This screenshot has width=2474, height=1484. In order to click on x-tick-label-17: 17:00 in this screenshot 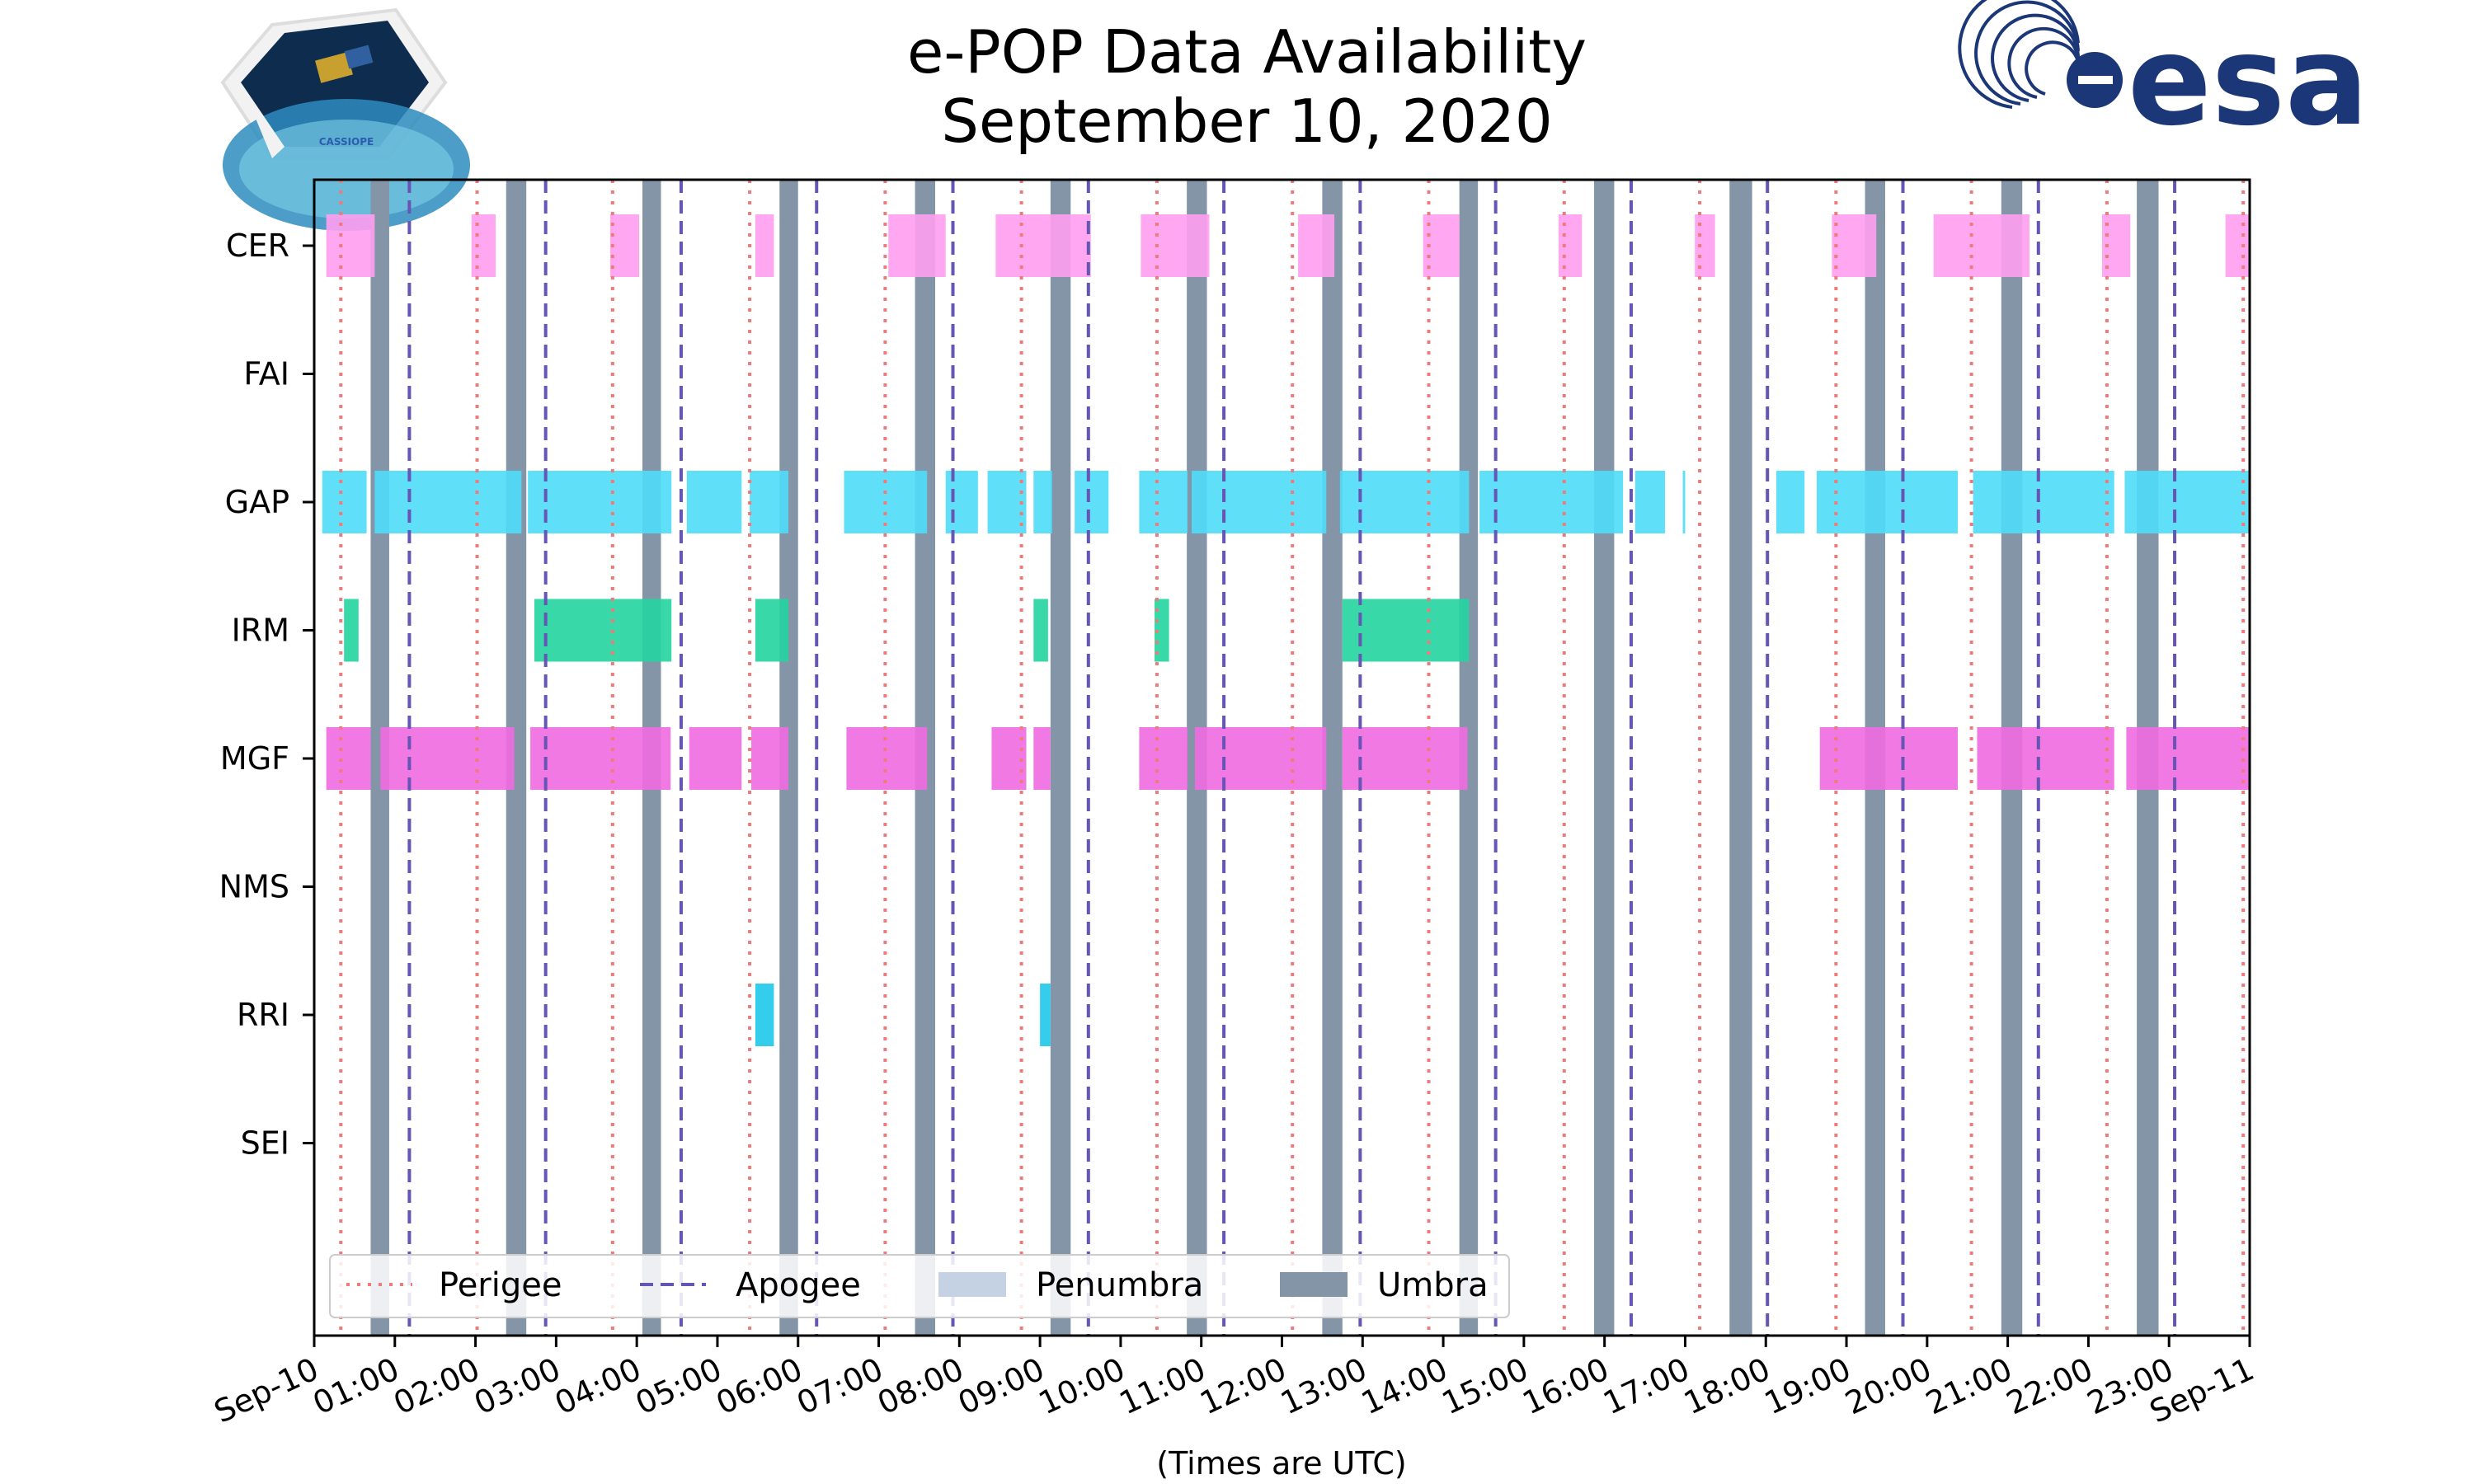, I will do `click(1646, 1385)`.